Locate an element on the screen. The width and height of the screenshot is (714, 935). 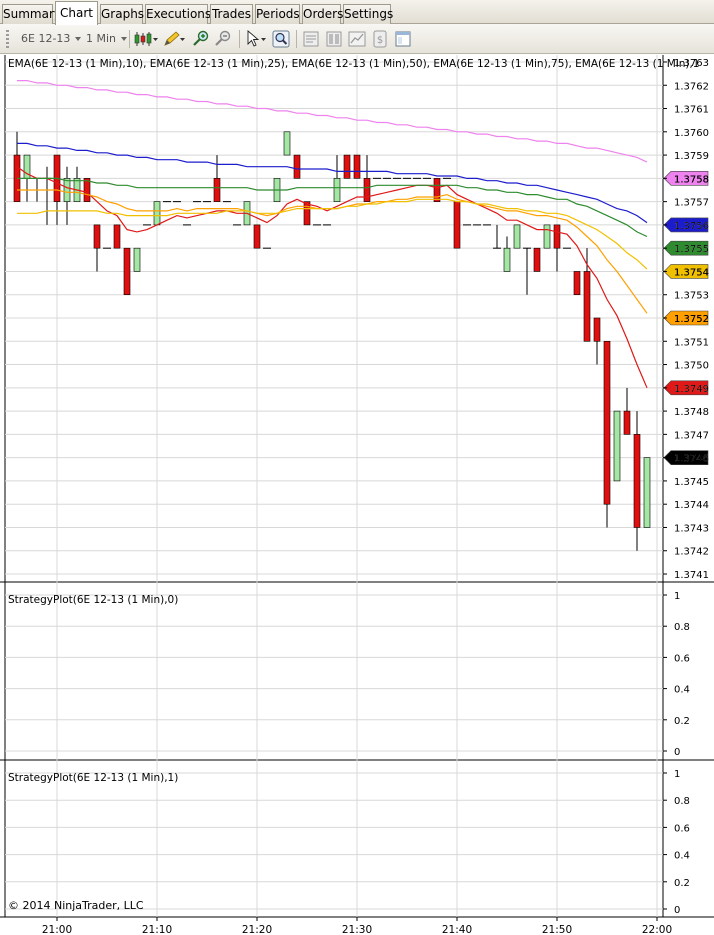
bar-type-icon is located at coordinates (146, 39).